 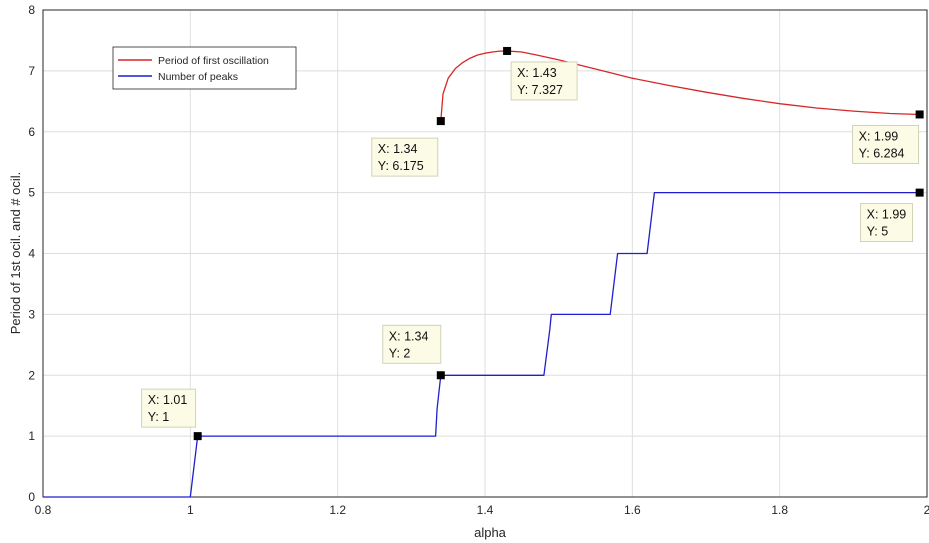 What do you see at coordinates (31, 71) in the screenshot?
I see `y-tick-label: 7` at bounding box center [31, 71].